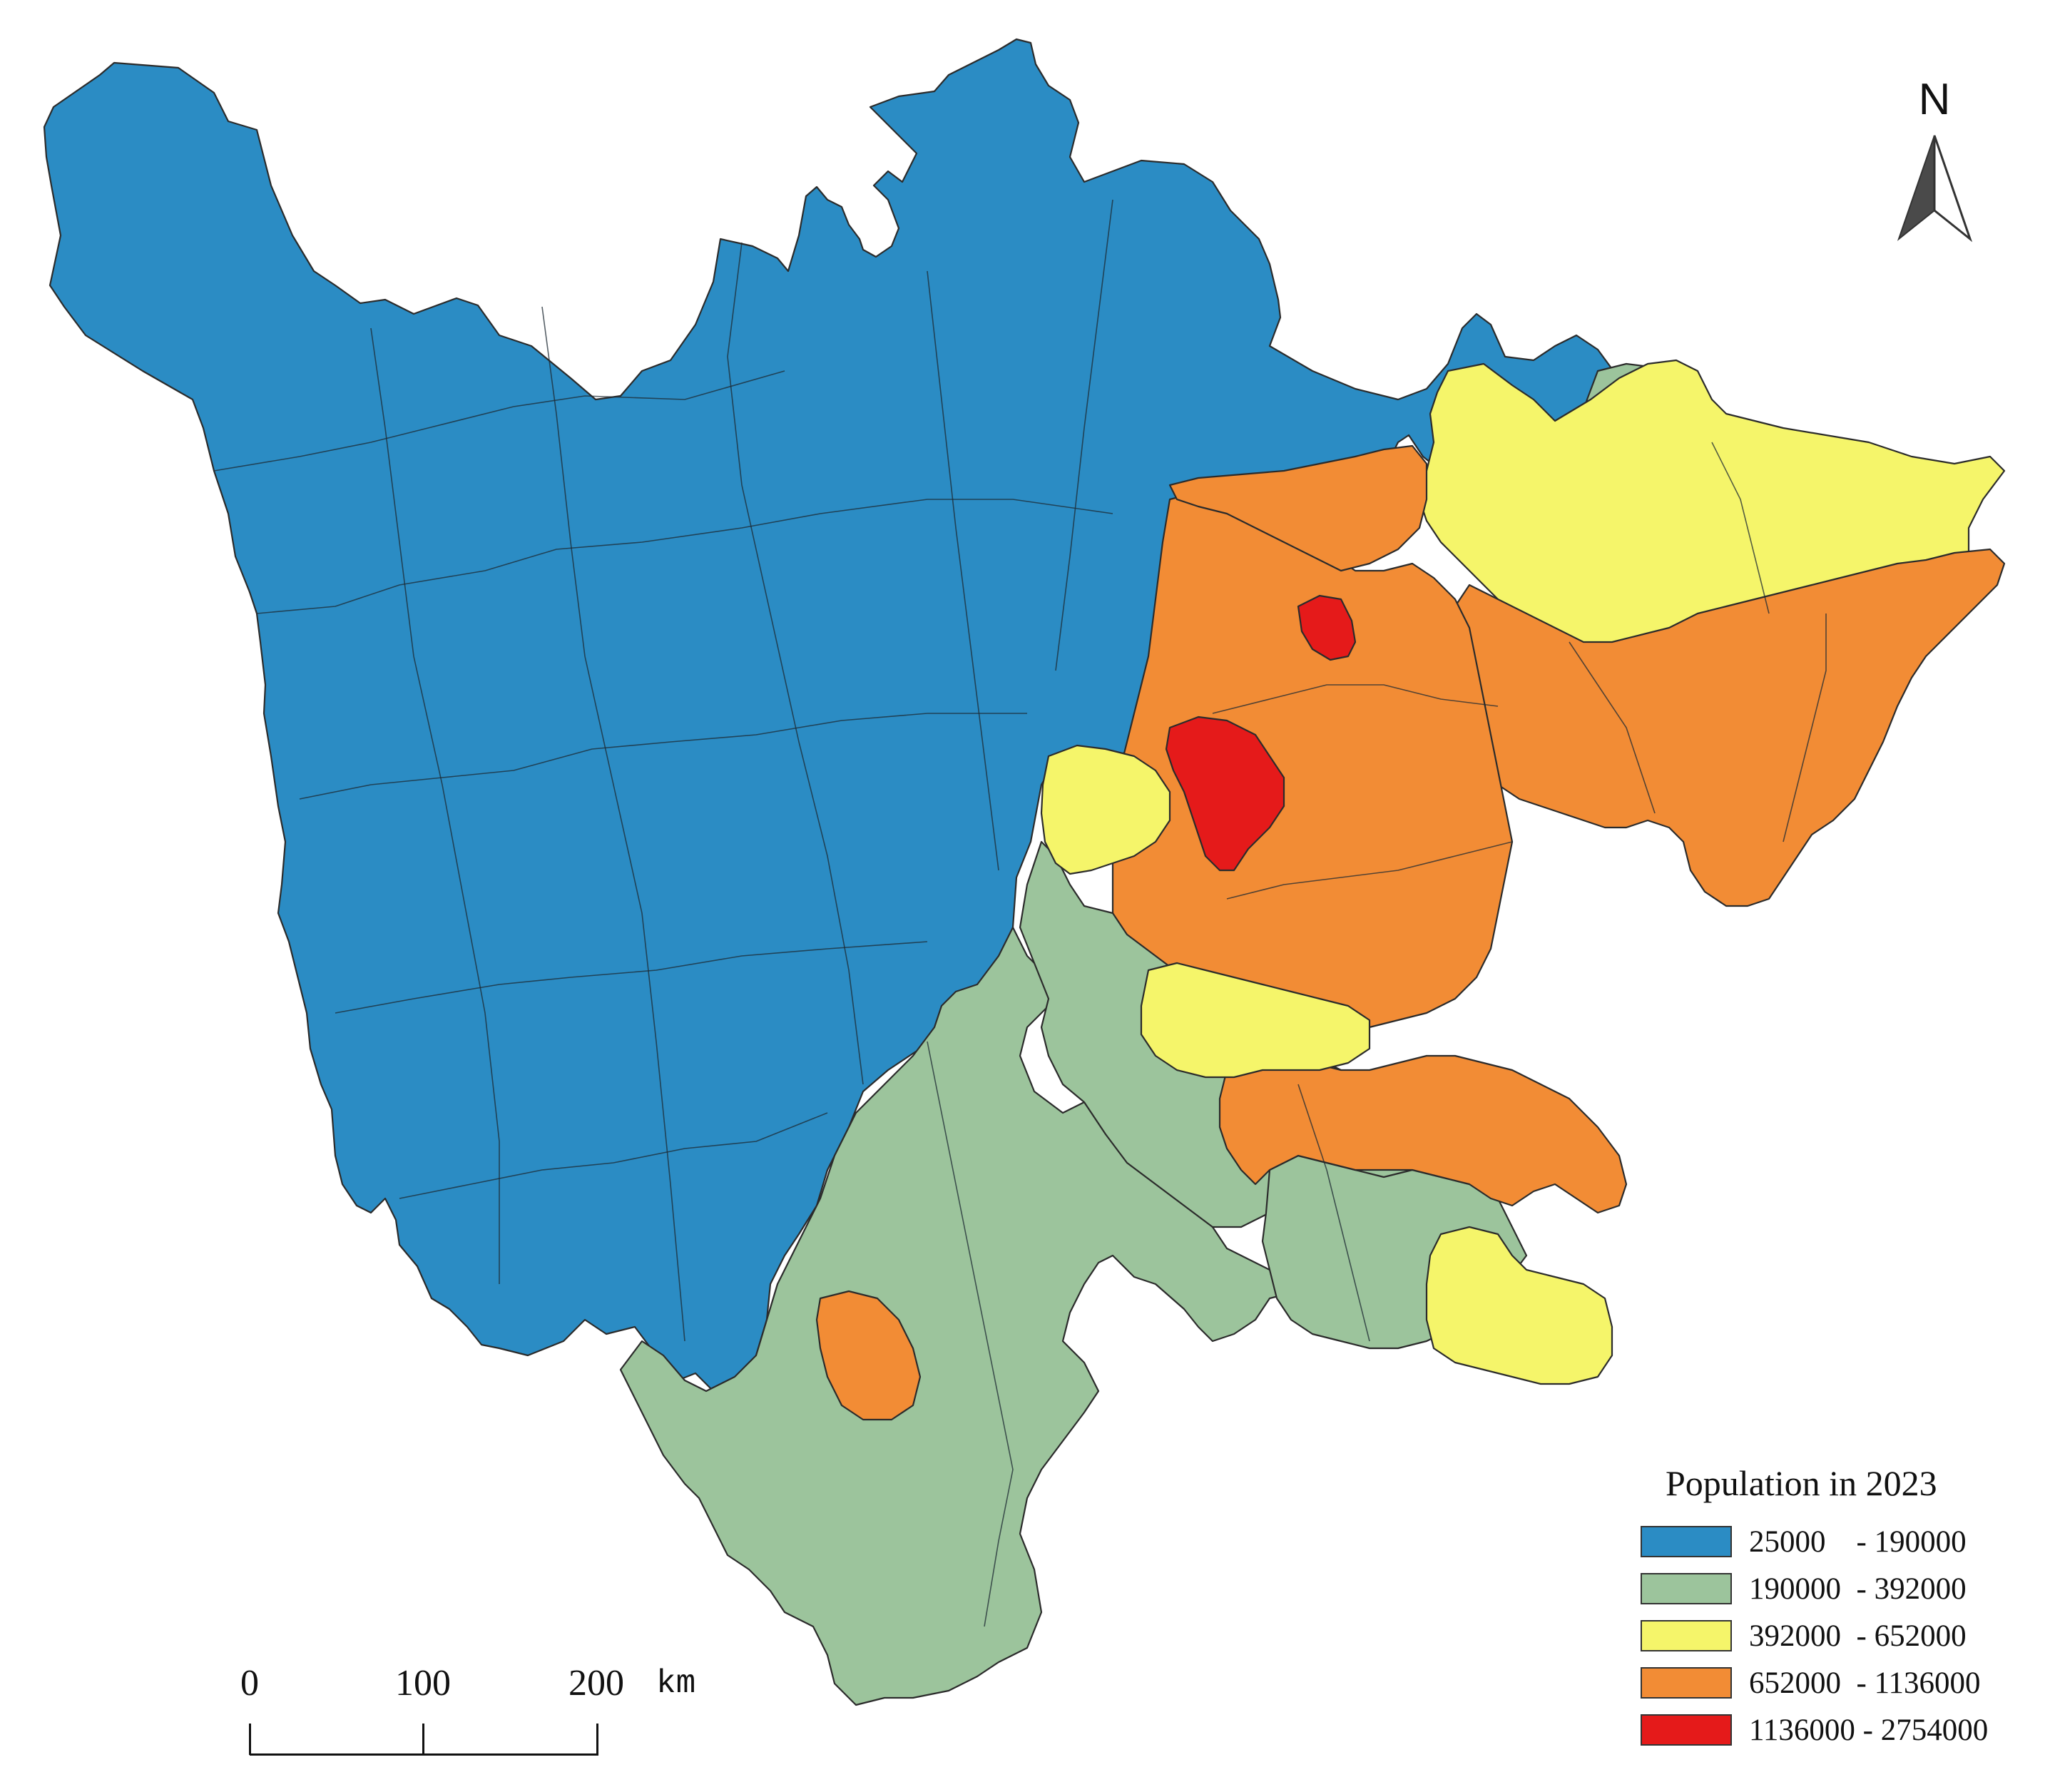  I want to click on legend-title: Population in 2023, so click(1801, 1483).